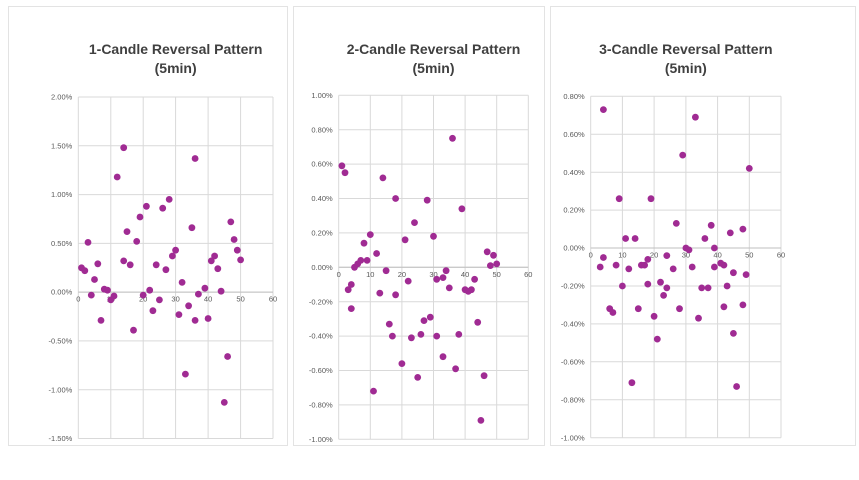  Describe the element at coordinates (208, 299) in the screenshot. I see `x-tick-label: 40` at that location.